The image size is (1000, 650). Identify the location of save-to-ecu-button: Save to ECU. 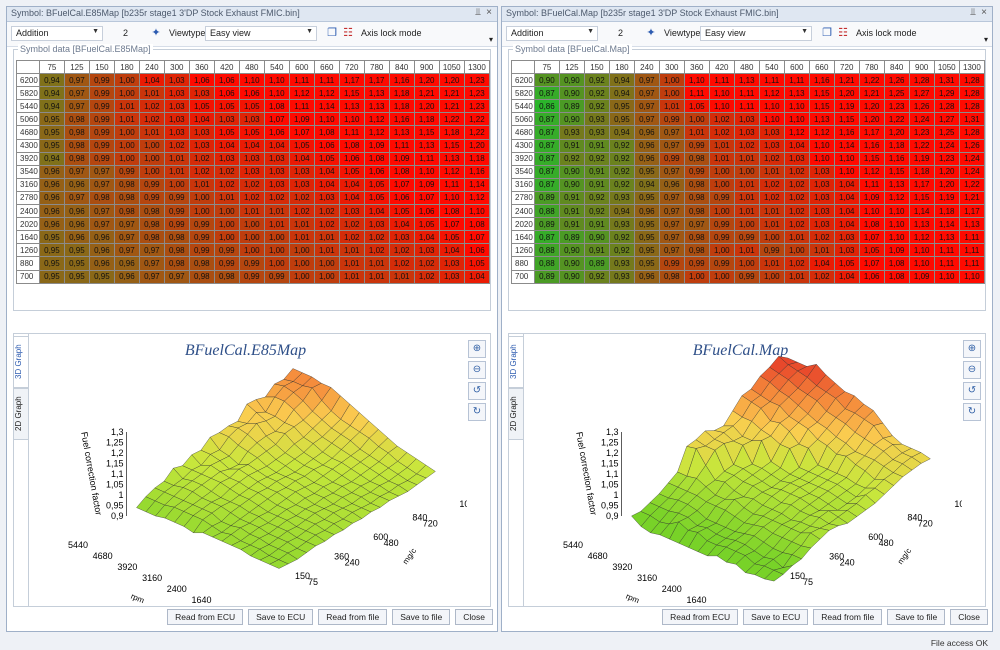
(281, 617).